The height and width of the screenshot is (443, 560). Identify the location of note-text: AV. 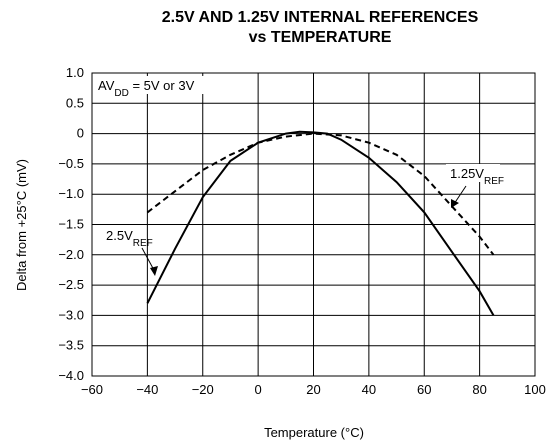
(106, 85).